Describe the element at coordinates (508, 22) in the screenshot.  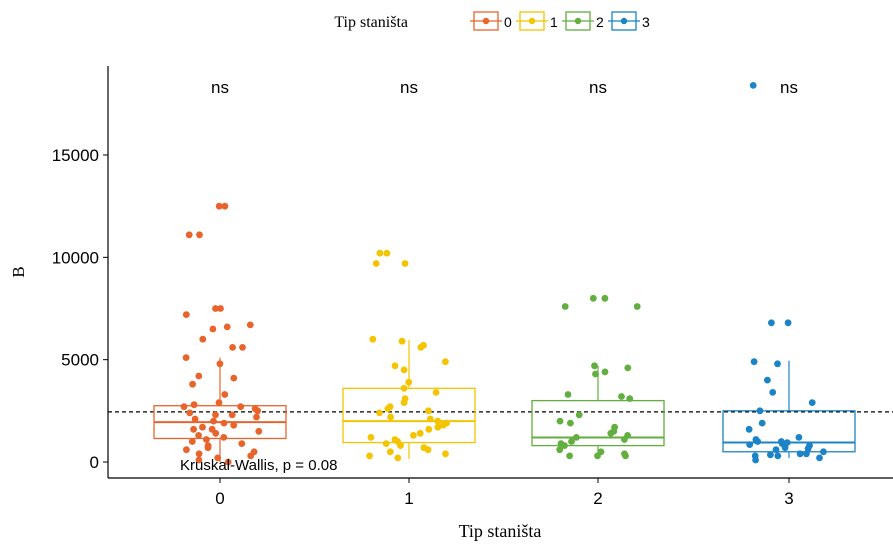
I see `legend-label: 0` at that location.